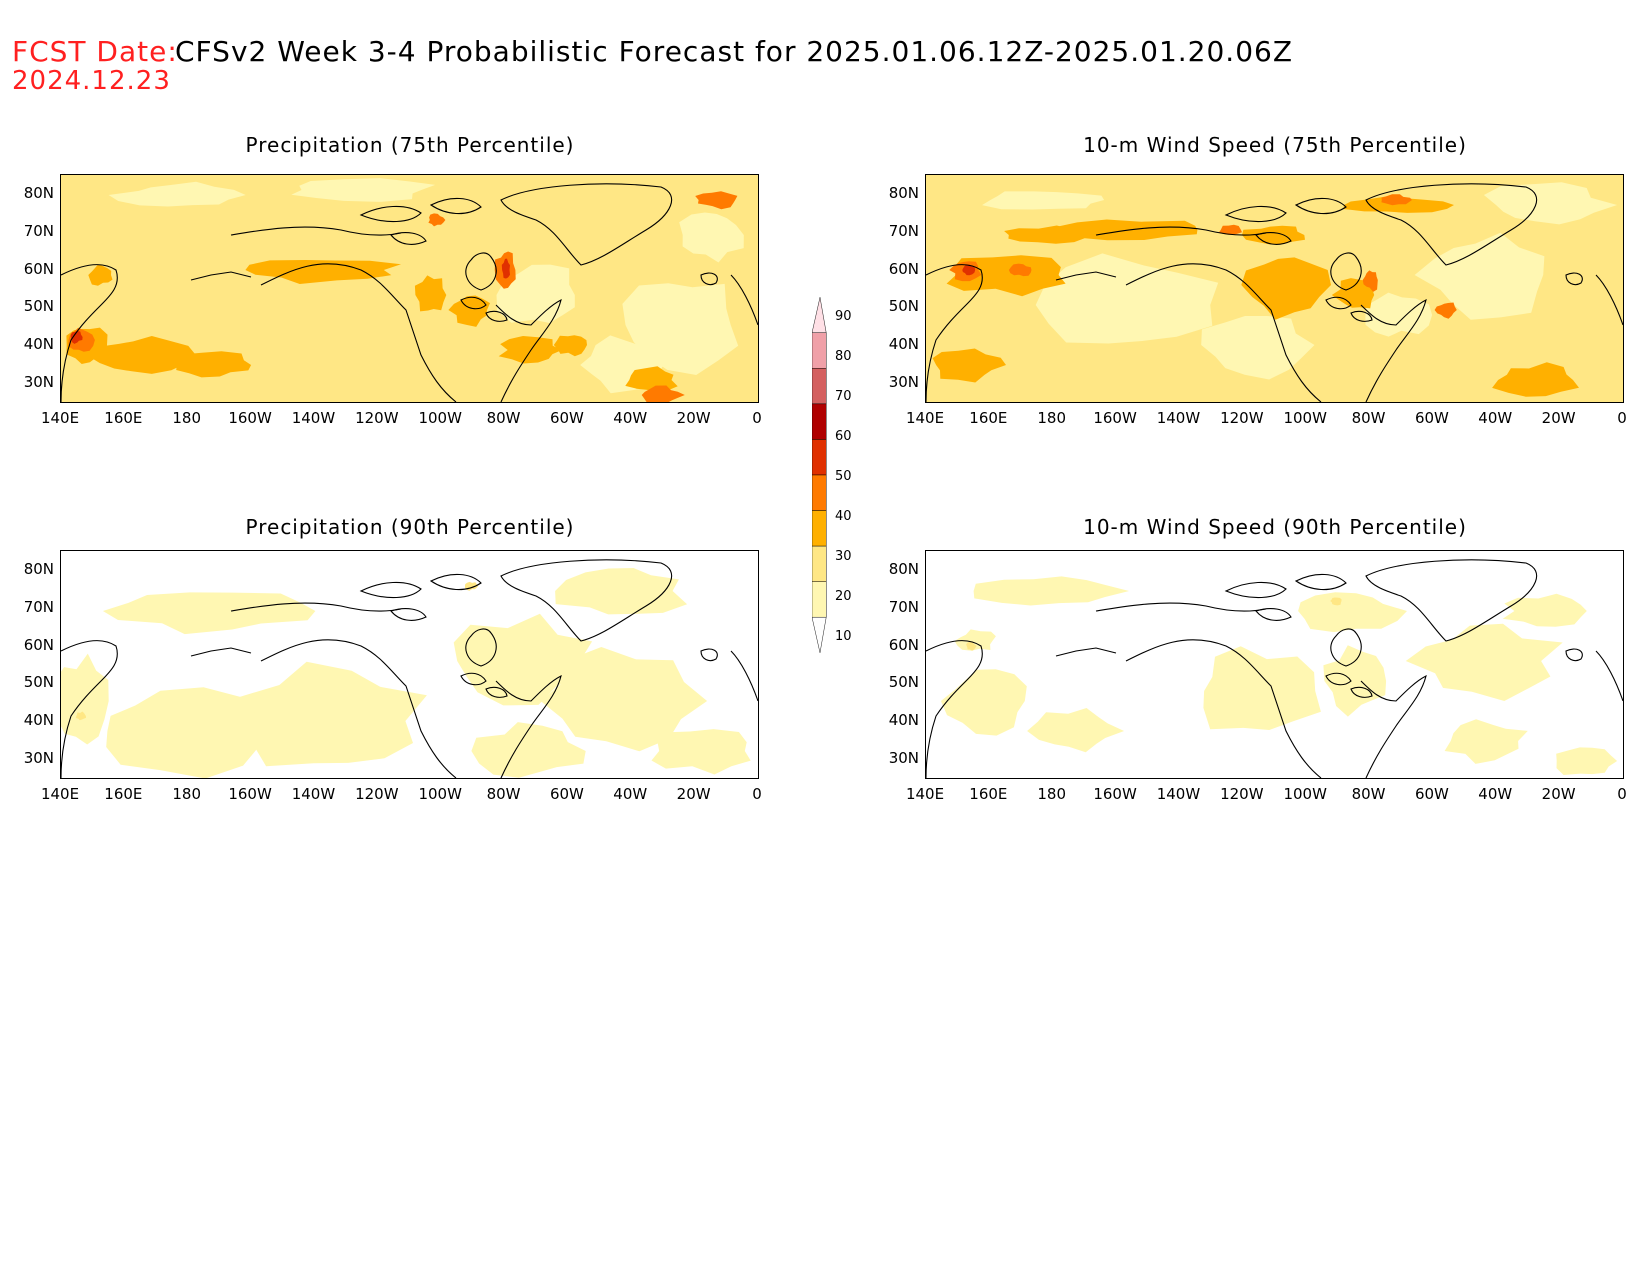 This screenshot has height=1275, width=1650. Describe the element at coordinates (843, 516) in the screenshot. I see `colorbar-label-40: 40` at that location.